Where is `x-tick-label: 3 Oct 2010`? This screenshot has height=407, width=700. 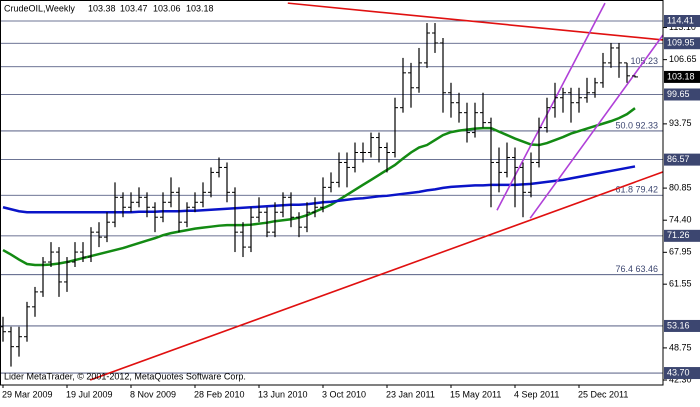 x-tick-label: 3 Oct 2010 is located at coordinates (344, 394).